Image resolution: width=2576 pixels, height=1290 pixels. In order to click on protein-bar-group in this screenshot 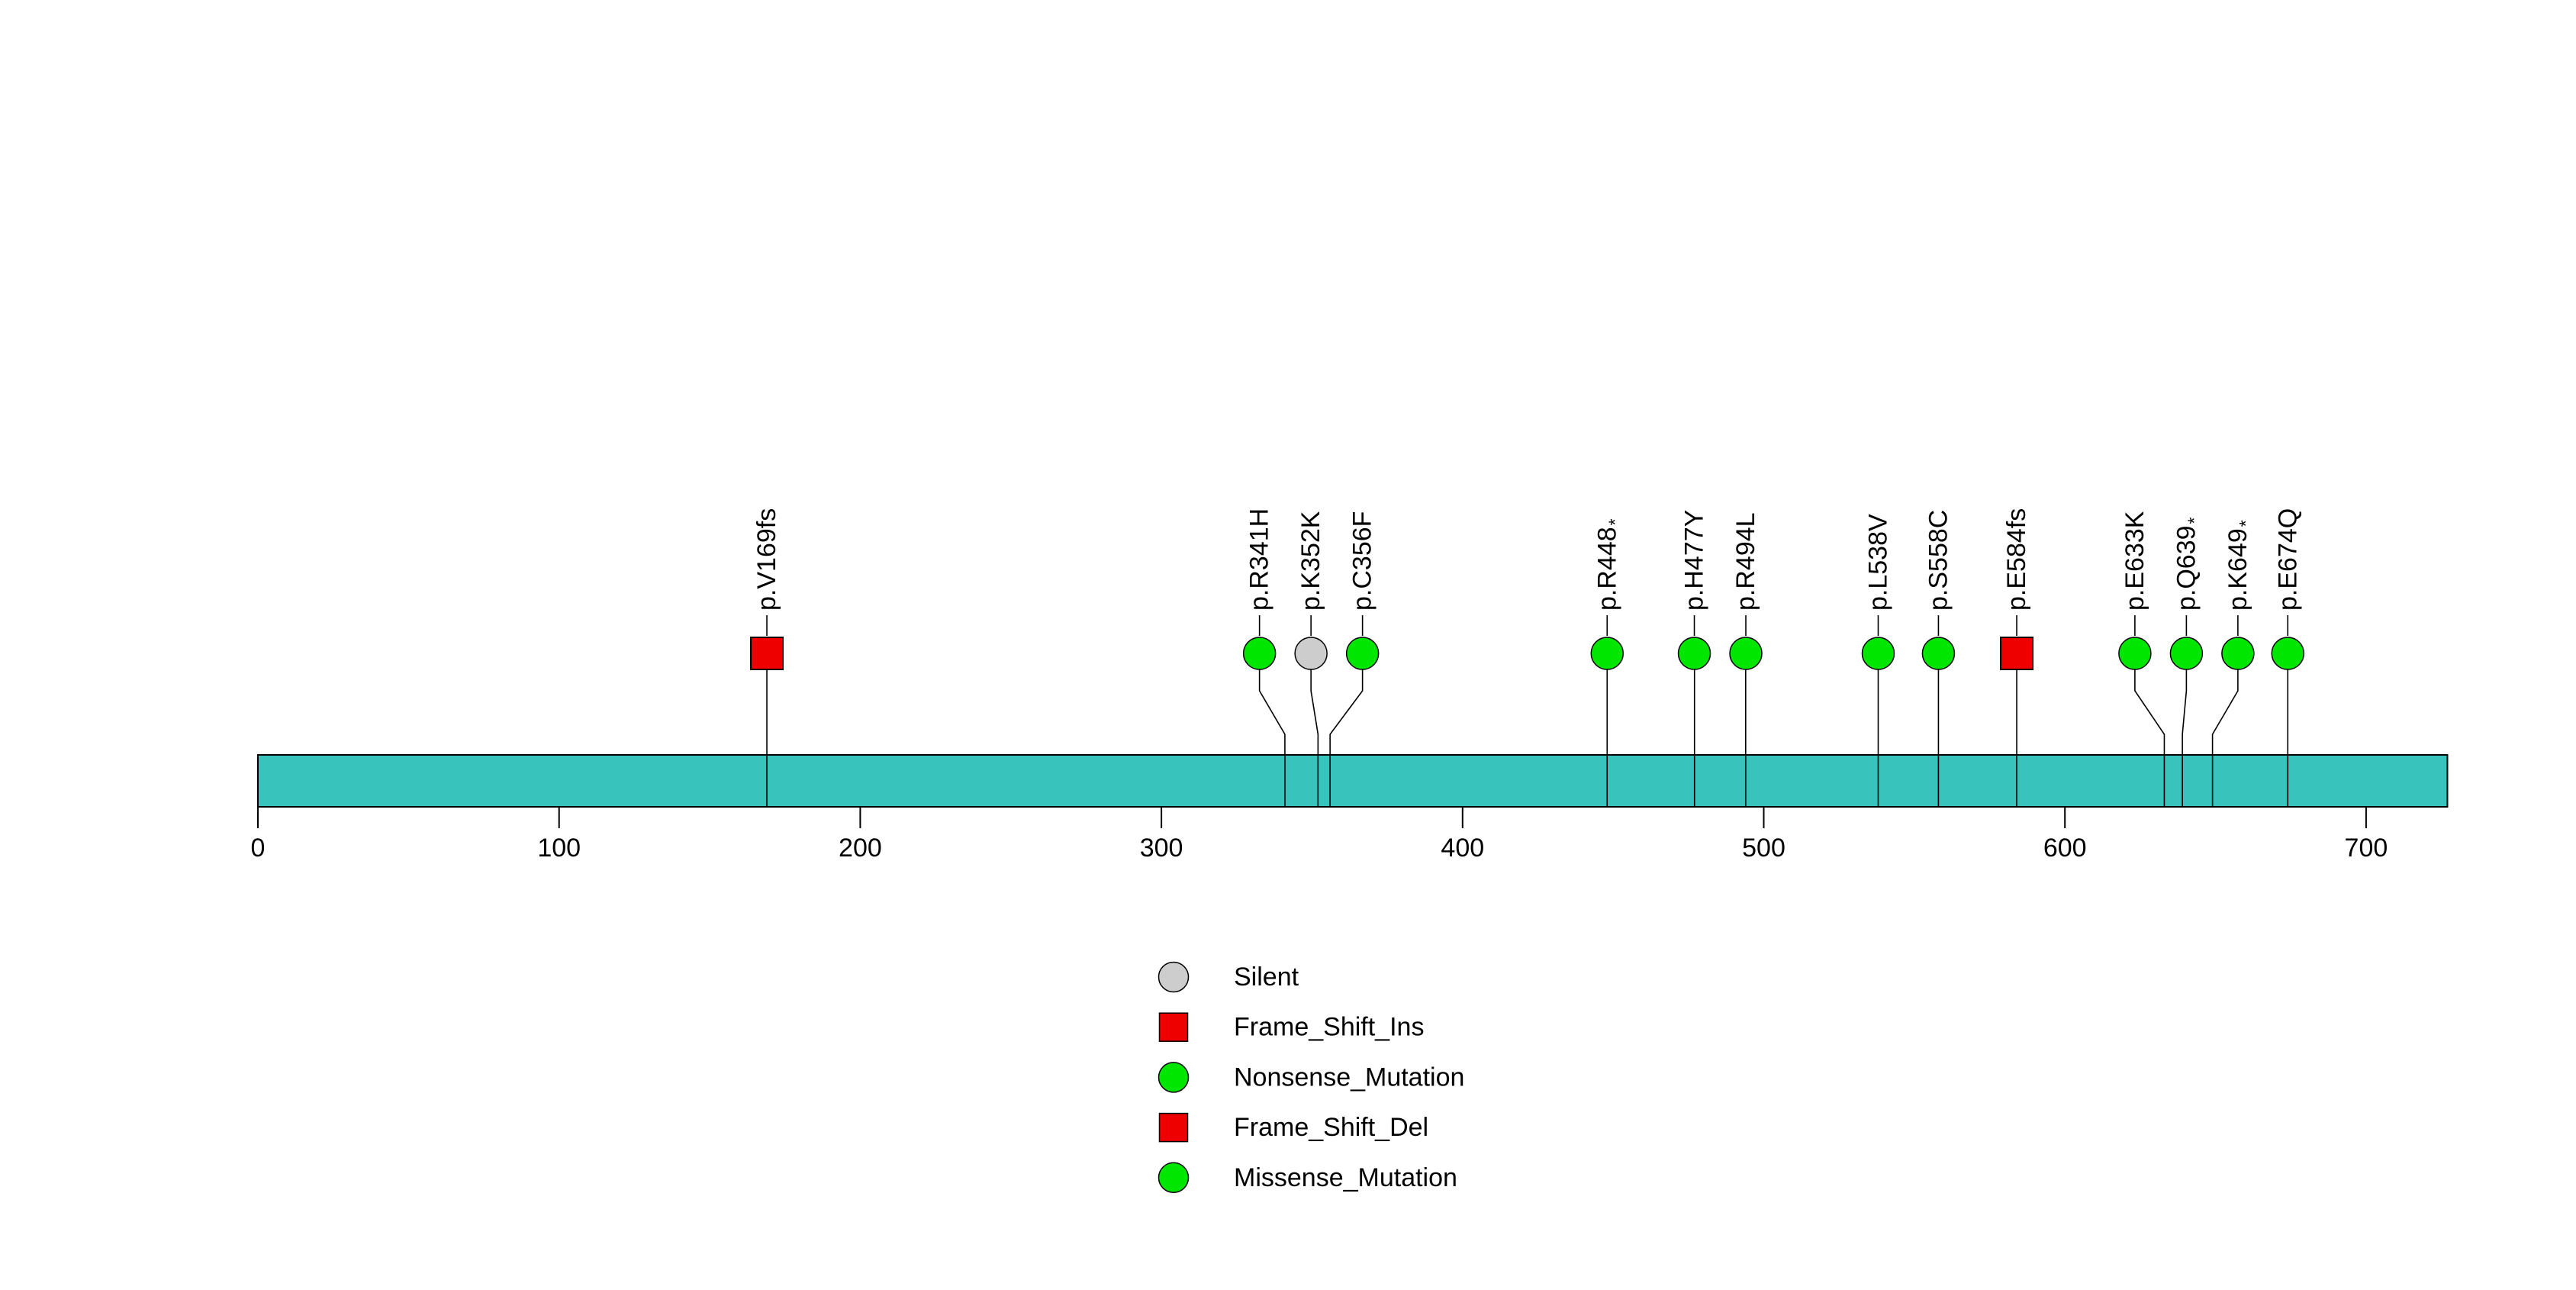, I will do `click(1353, 781)`.